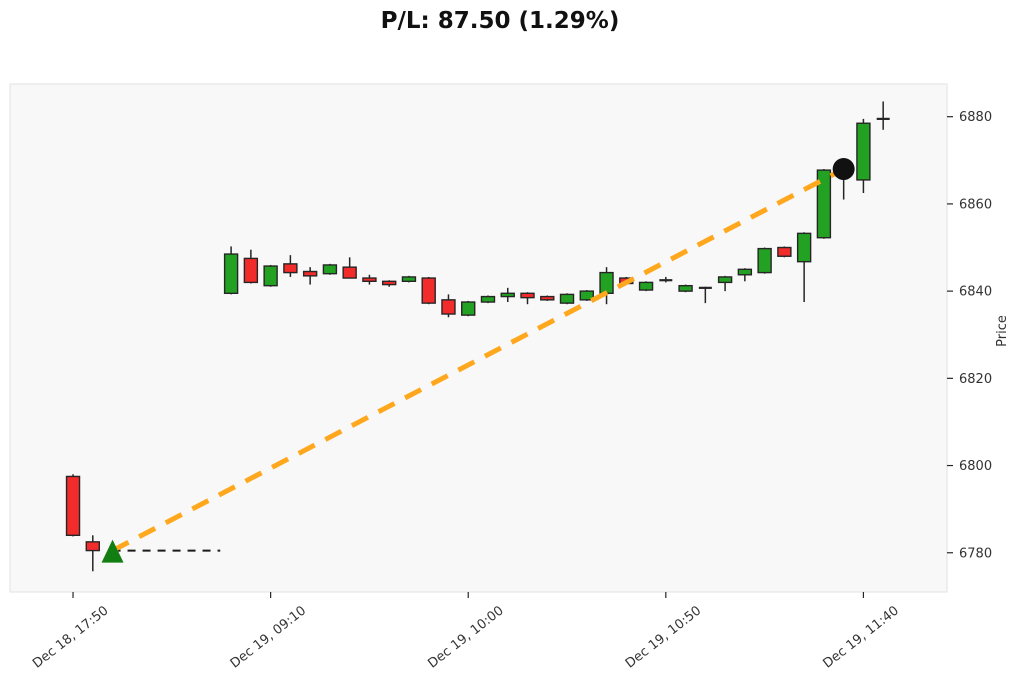  I want to click on exit-marker-icon, so click(843, 169).